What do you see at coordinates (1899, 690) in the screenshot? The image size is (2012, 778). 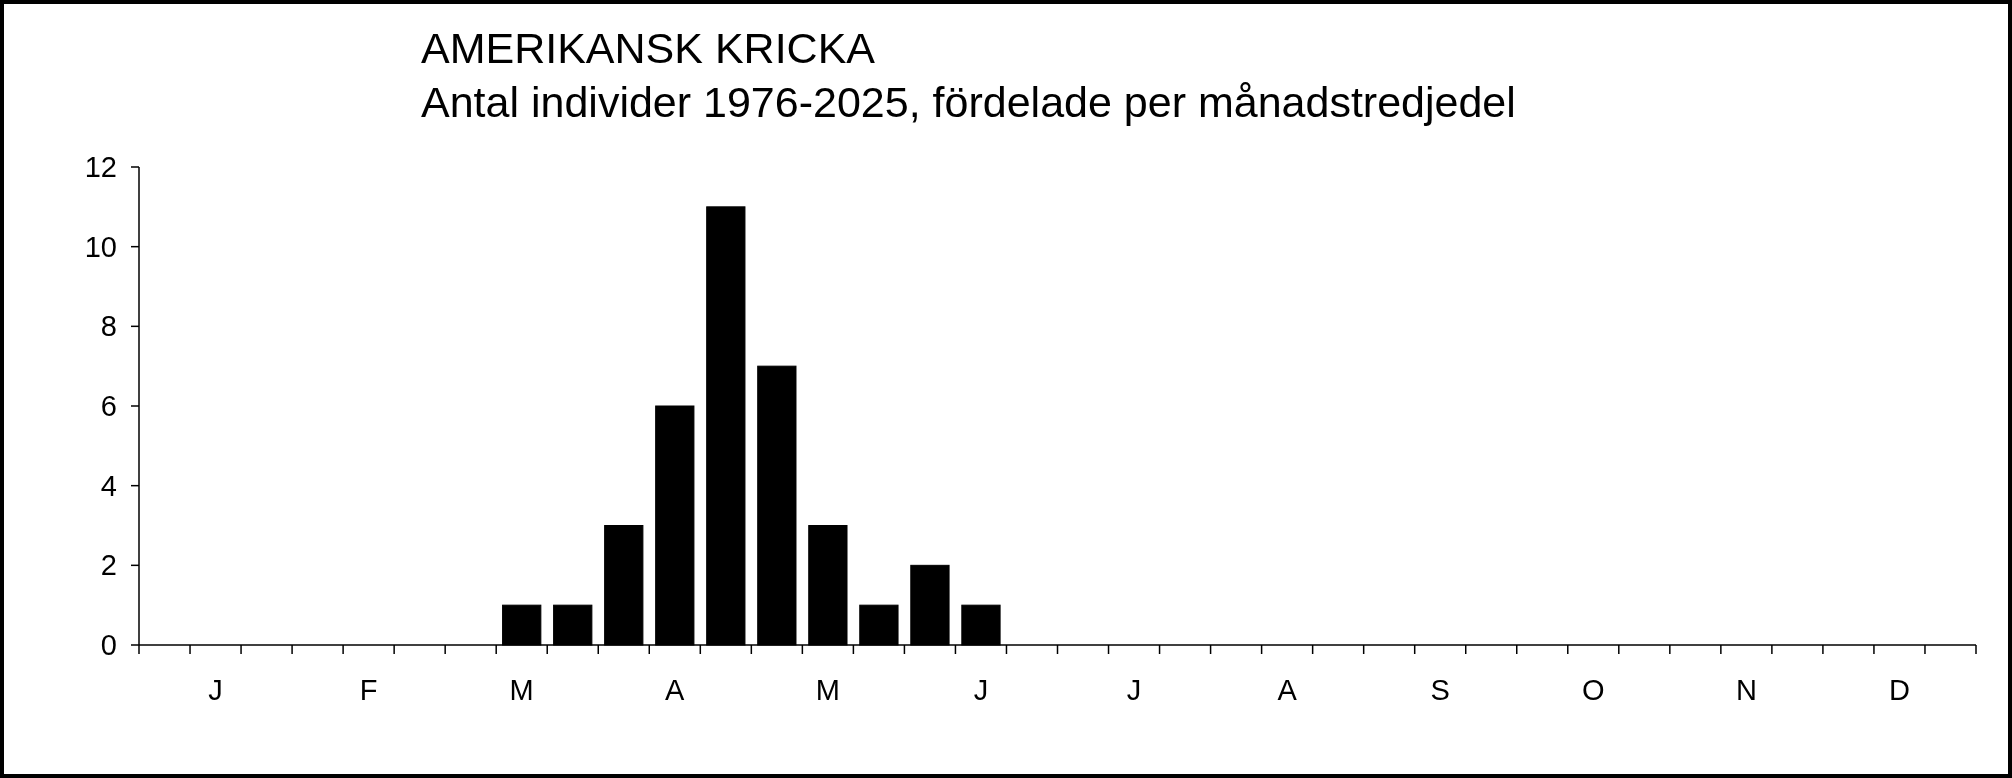 I see `x-tick-label: D` at bounding box center [1899, 690].